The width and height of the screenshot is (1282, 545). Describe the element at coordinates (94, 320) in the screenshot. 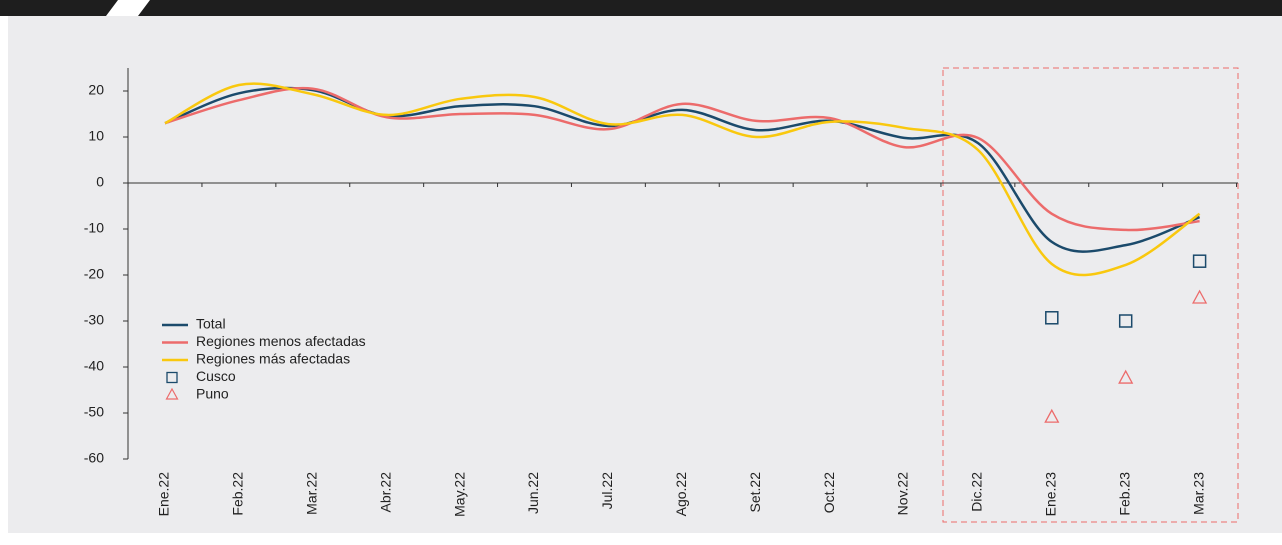

I see `y-tick-label: -30` at that location.